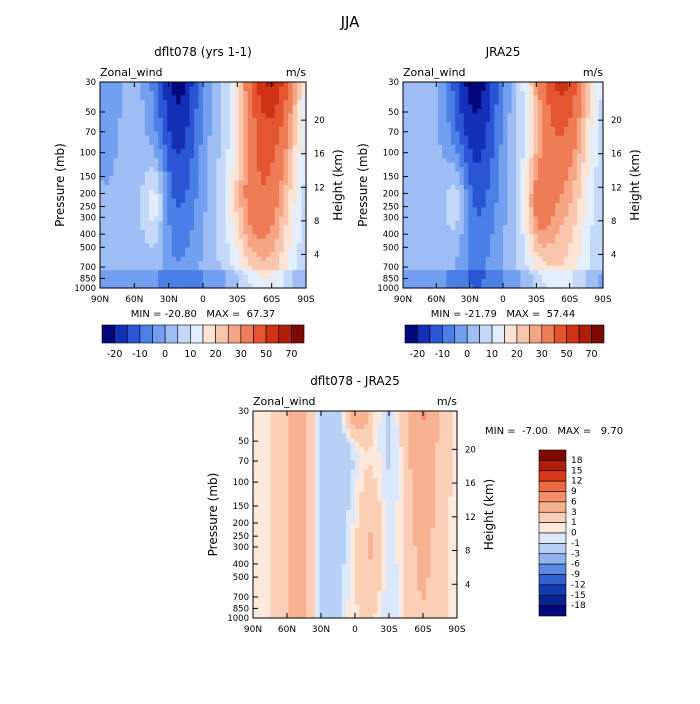 The width and height of the screenshot is (700, 704). I want to click on units-label: m/s, so click(593, 72).